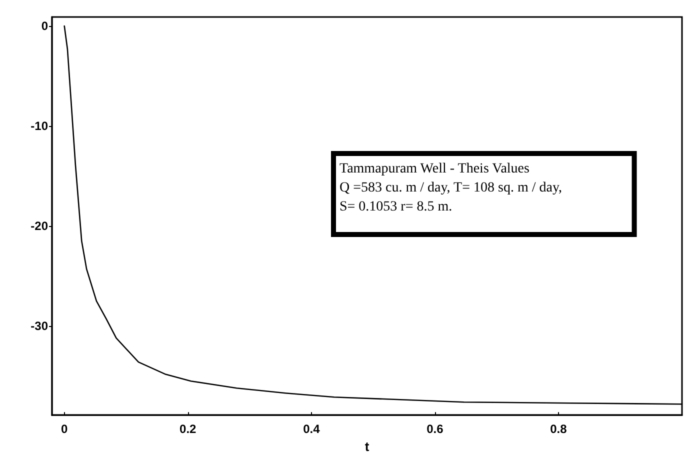 The height and width of the screenshot is (466, 696). What do you see at coordinates (435, 429) in the screenshot?
I see `x-tick-label: 0.6` at bounding box center [435, 429].